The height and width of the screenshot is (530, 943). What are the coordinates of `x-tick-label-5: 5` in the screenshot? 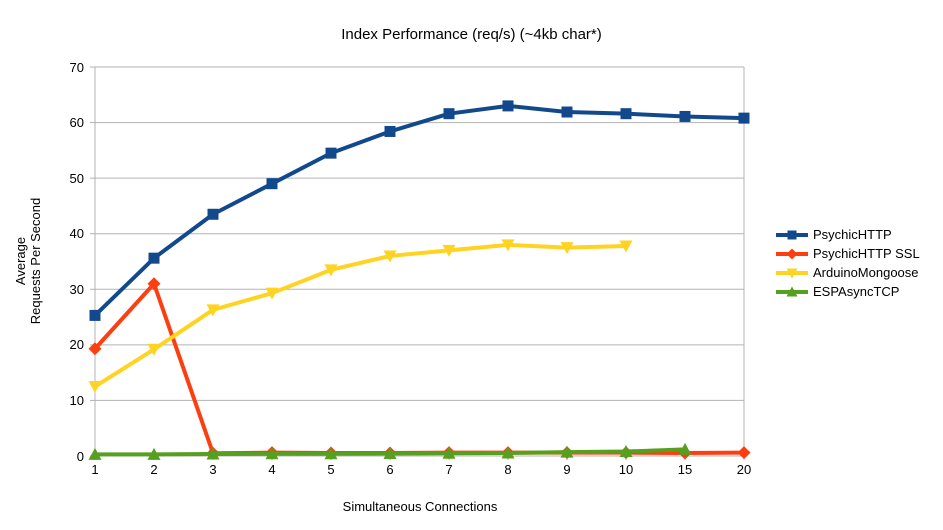 It's located at (331, 469).